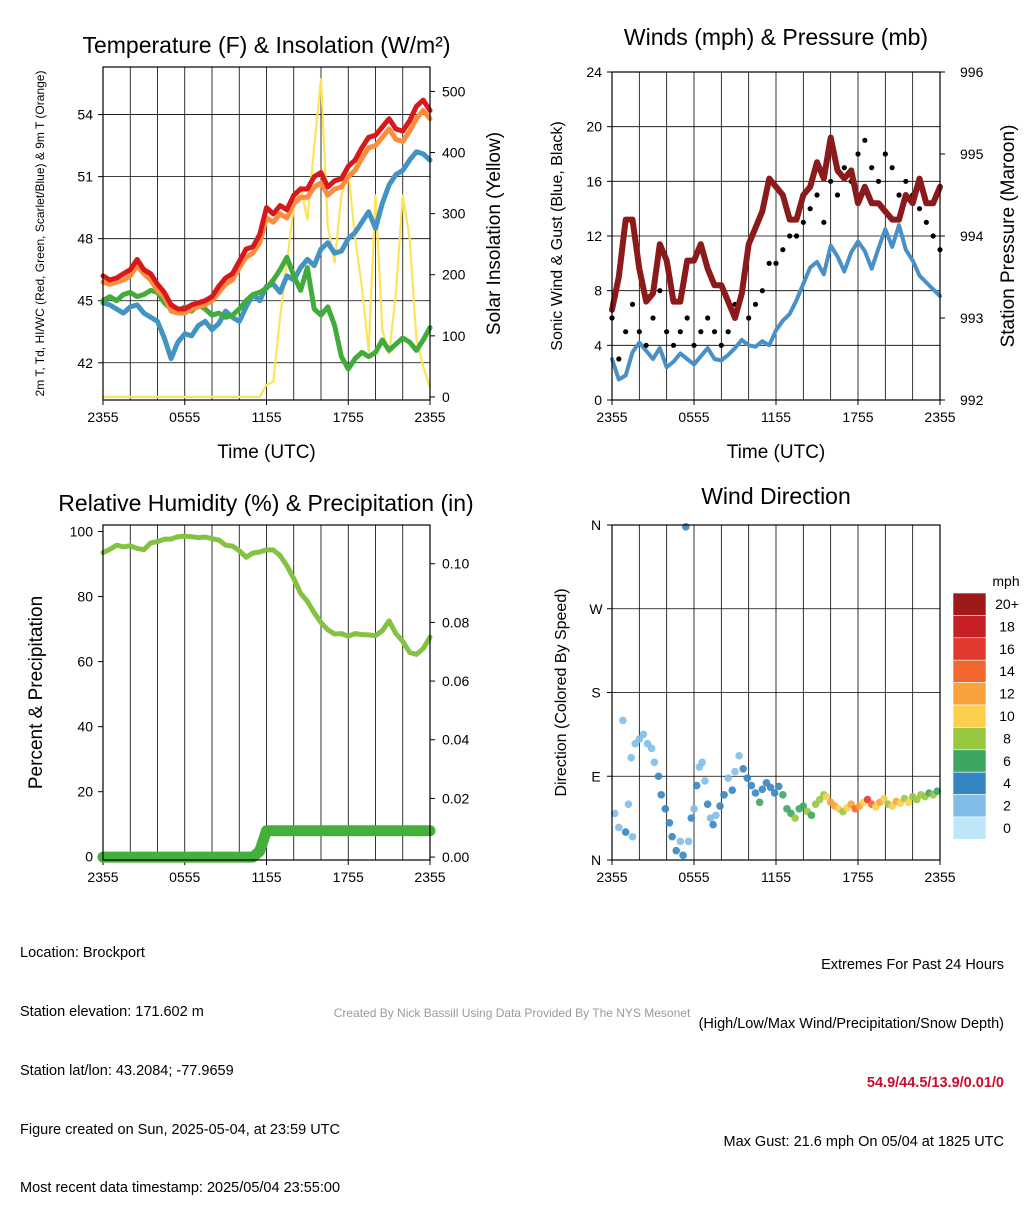 The width and height of the screenshot is (1024, 1219). I want to click on chart-title: Winds (mph) & Pressure (mb), so click(776, 37).